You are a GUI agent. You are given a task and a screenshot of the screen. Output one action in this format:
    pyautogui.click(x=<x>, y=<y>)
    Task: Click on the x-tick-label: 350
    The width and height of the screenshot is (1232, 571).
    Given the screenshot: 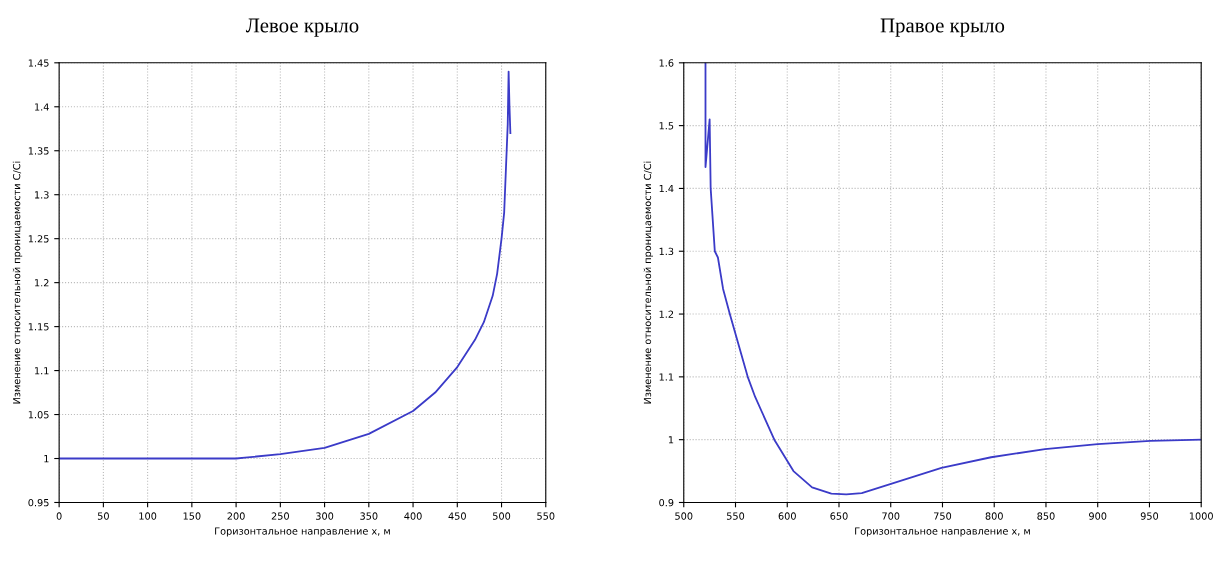 What is the action you would take?
    pyautogui.click(x=369, y=516)
    